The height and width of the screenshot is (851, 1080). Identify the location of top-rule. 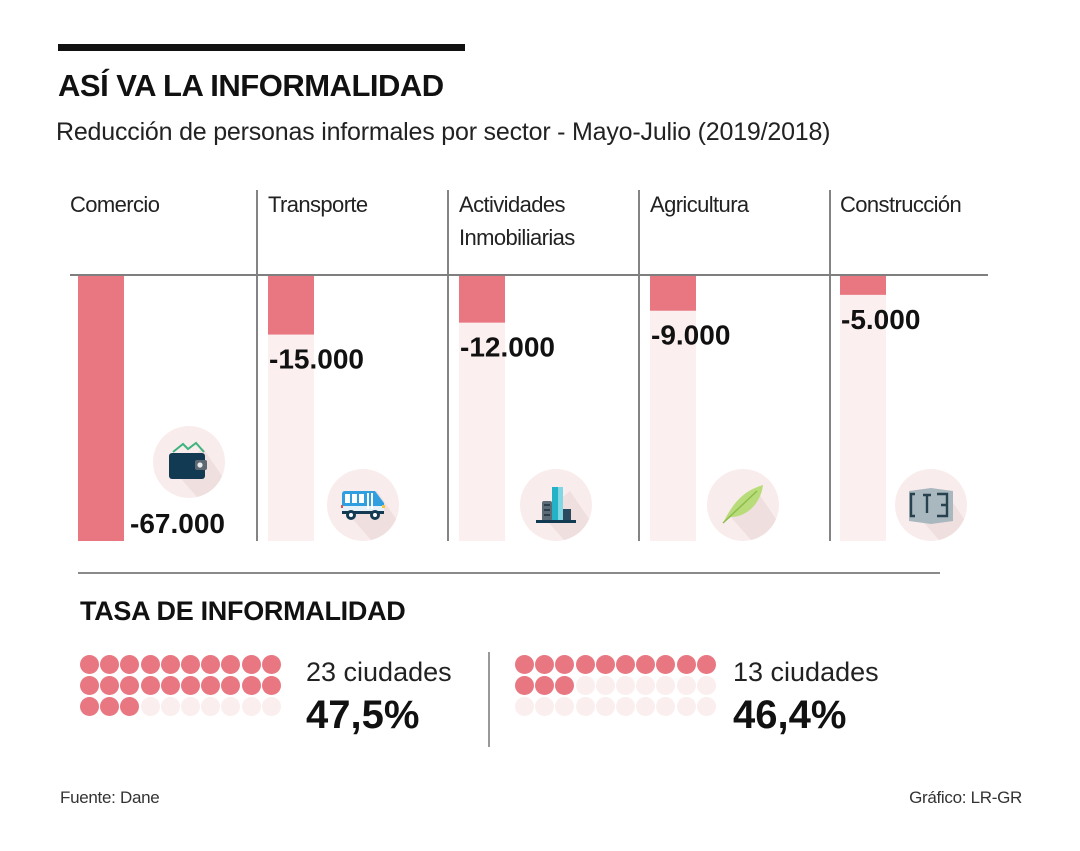
(261, 47).